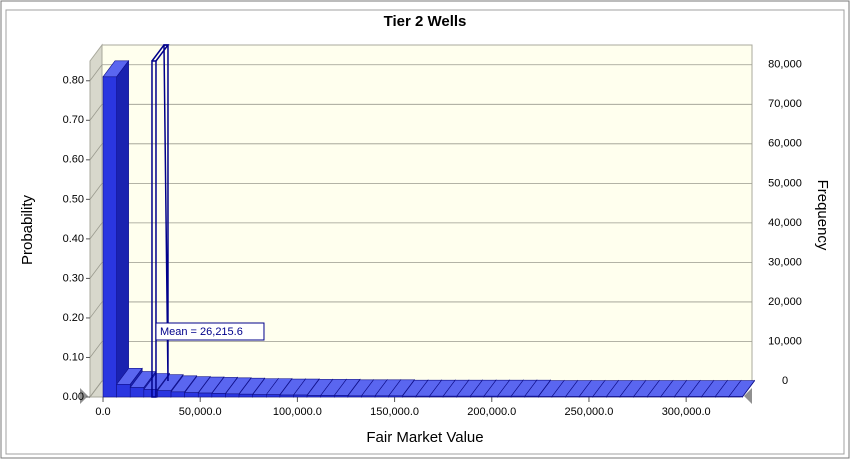 The width and height of the screenshot is (850, 459). I want to click on y2-tick-label: 50,000, so click(785, 183).